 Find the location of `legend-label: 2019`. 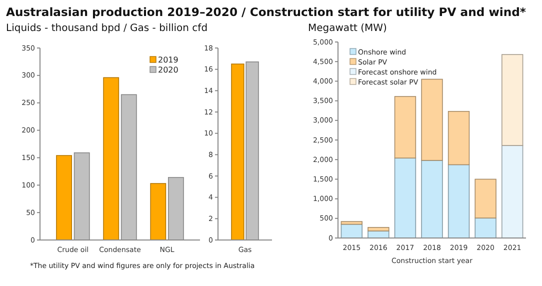

legend-label: 2019 is located at coordinates (168, 60).